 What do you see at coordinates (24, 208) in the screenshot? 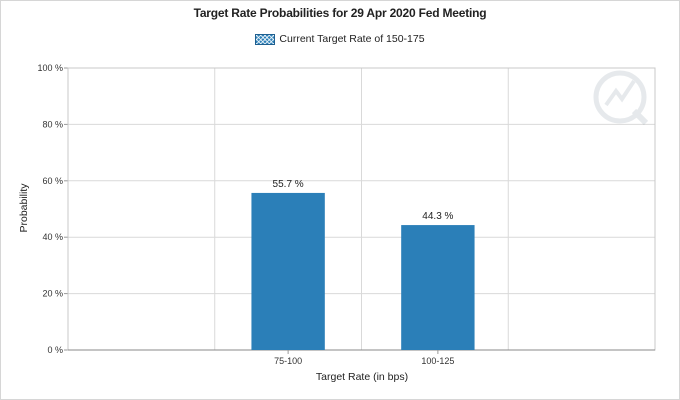
I see `y-axis-title: Probability` at bounding box center [24, 208].